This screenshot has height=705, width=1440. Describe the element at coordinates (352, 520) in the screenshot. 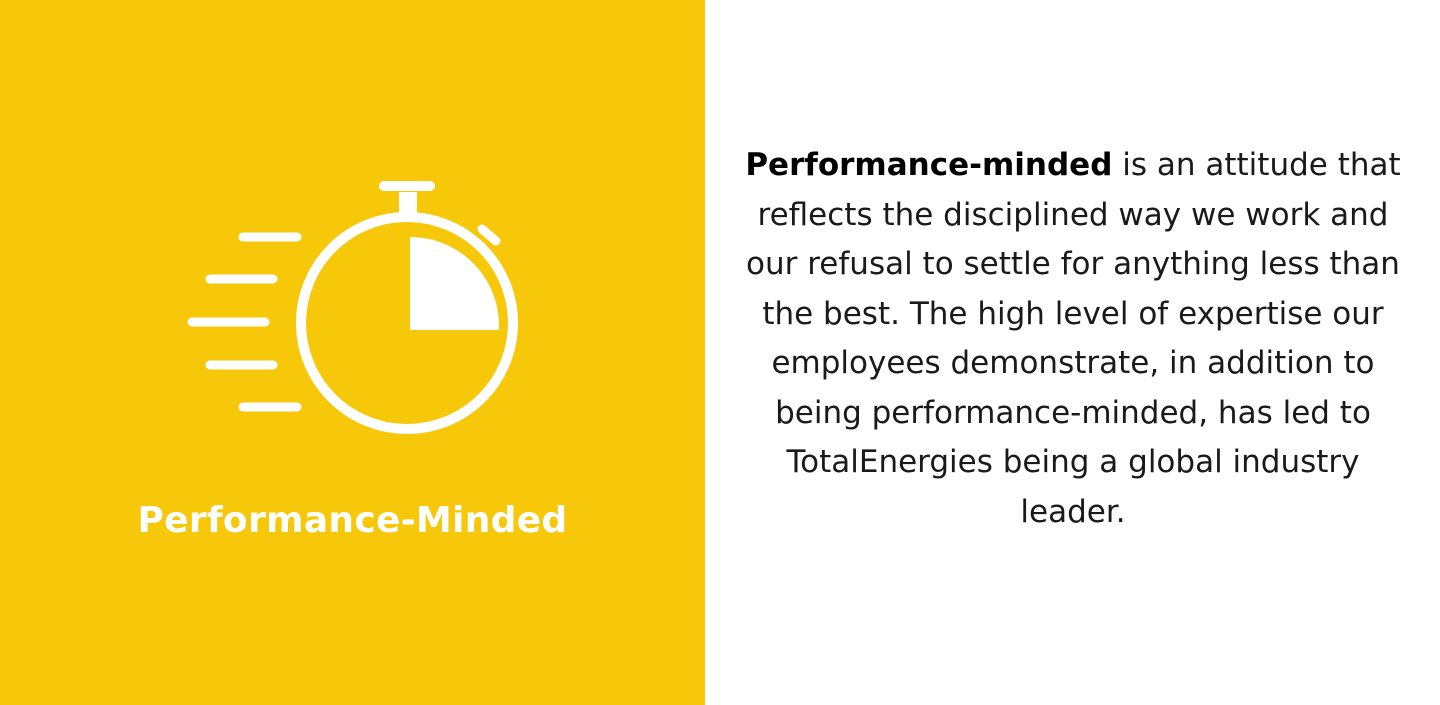

I see `panel-title: Performance-Minded` at that location.